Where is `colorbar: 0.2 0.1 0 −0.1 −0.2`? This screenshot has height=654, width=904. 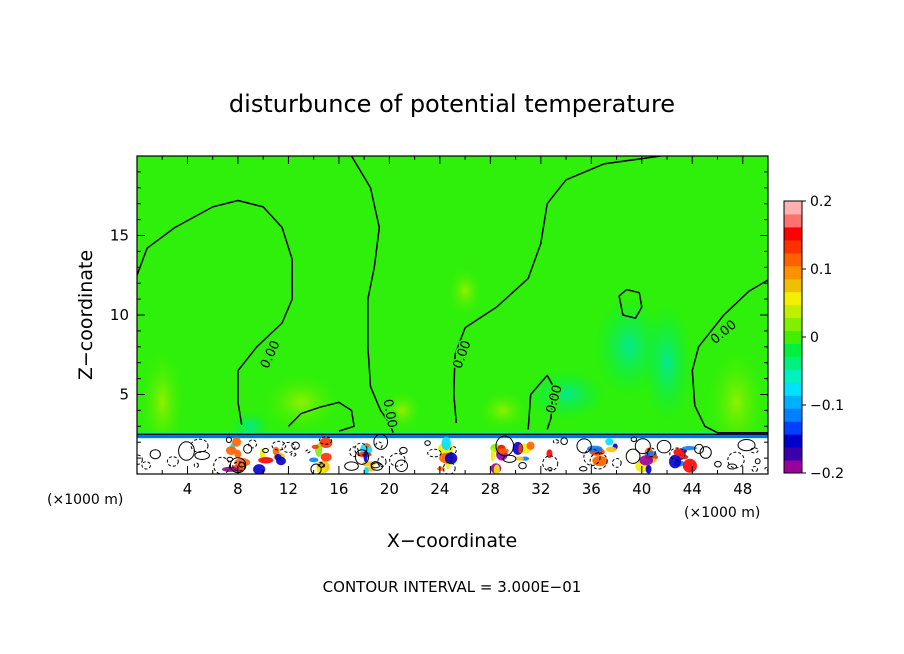
colorbar: 0.2 0.1 0 −0.1 −0.2 is located at coordinates (813, 338).